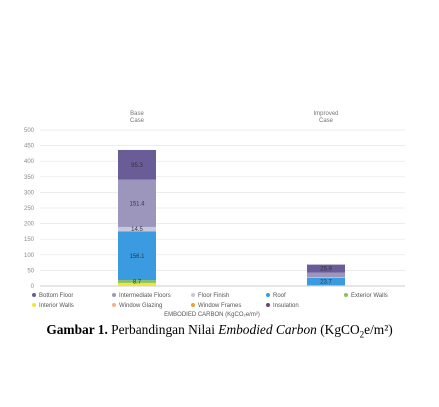 This screenshot has width=439, height=407. I want to click on category-label-line: Base, so click(137, 114).